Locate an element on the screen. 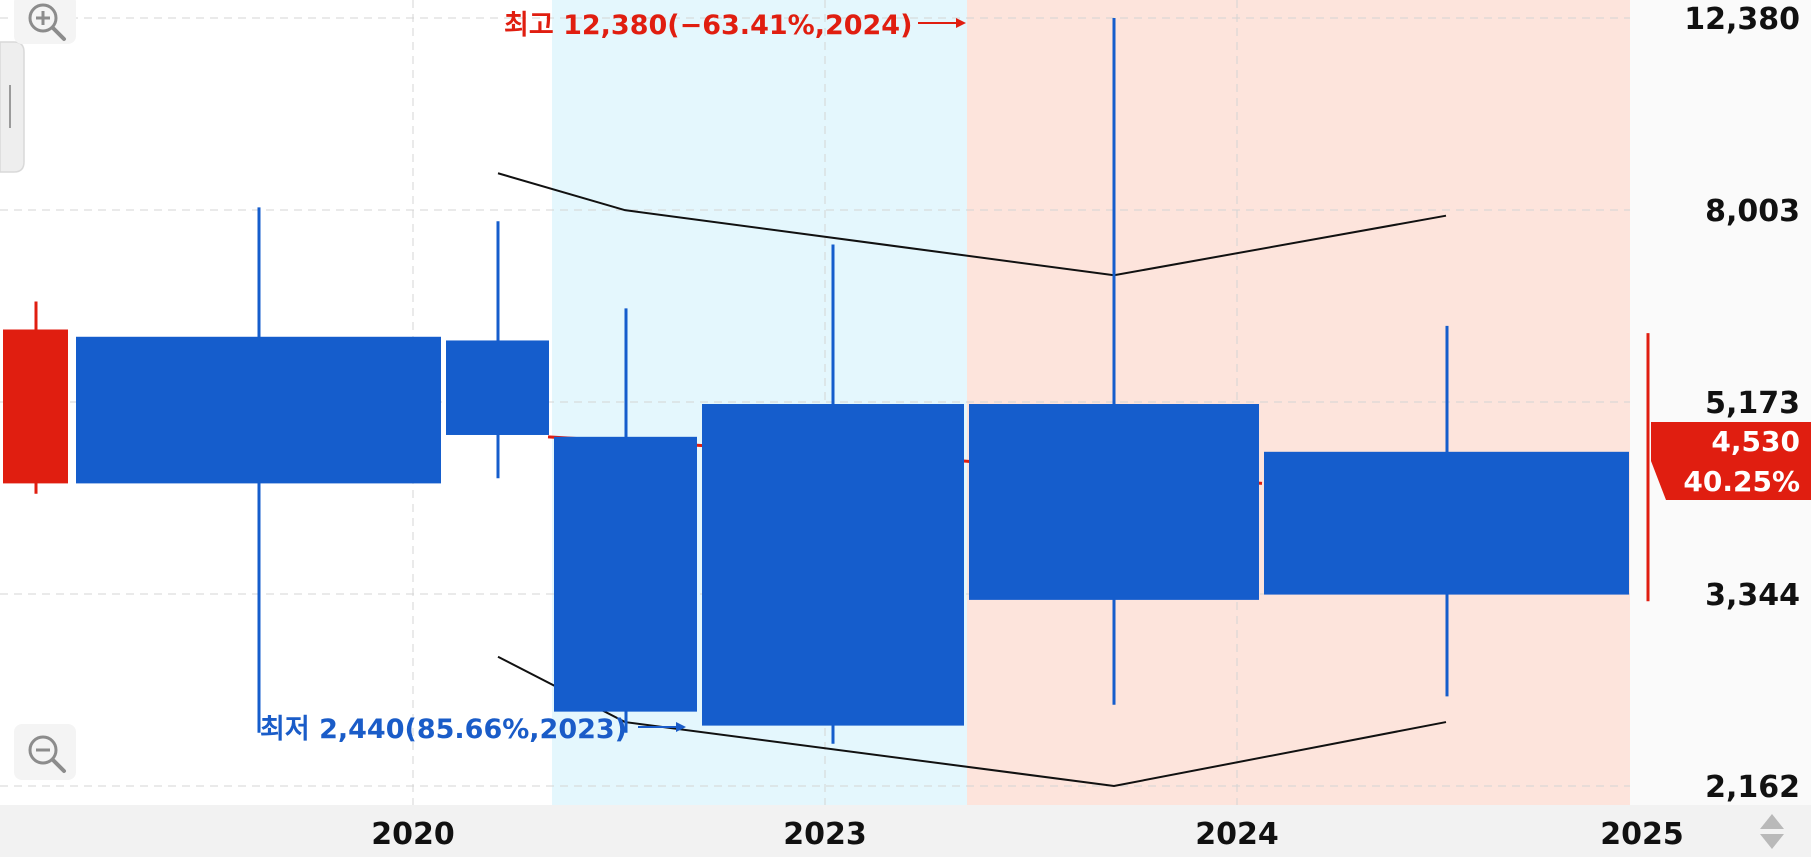 This screenshot has width=1811, height=857. current-price-tag: 4,530 40.25% is located at coordinates (1731, 461).